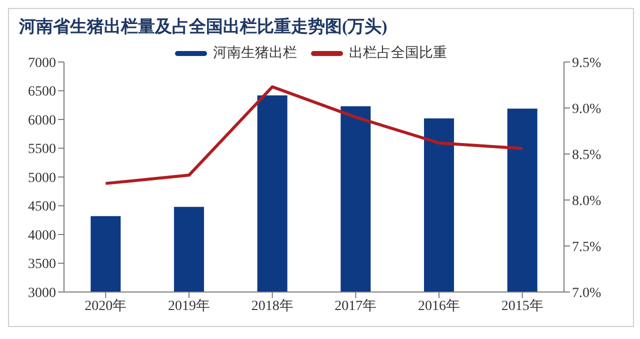  Describe the element at coordinates (587, 155) in the screenshot. I see `y2-tick-label: 8.5%` at that location.